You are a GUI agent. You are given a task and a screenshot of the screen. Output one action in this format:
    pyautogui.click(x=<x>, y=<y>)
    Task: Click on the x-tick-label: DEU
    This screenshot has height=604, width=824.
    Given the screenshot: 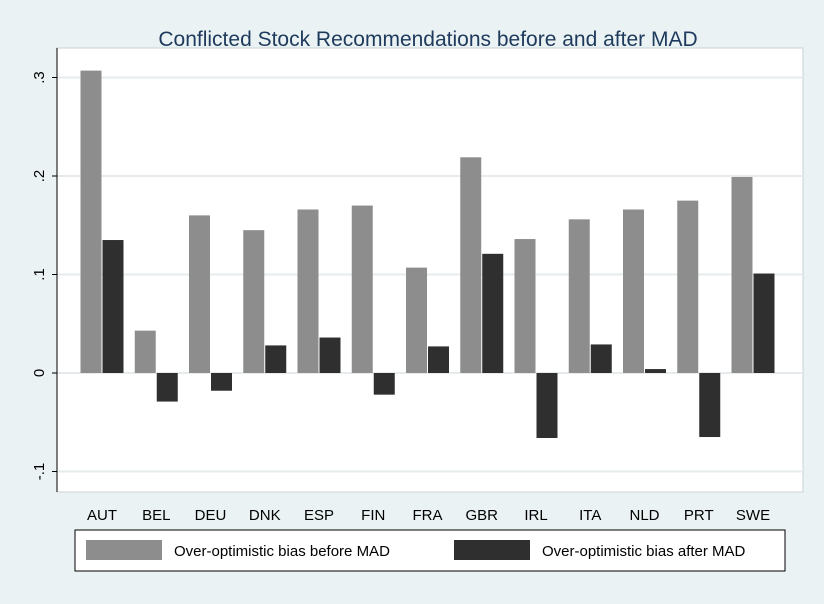 What is the action you would take?
    pyautogui.click(x=211, y=515)
    